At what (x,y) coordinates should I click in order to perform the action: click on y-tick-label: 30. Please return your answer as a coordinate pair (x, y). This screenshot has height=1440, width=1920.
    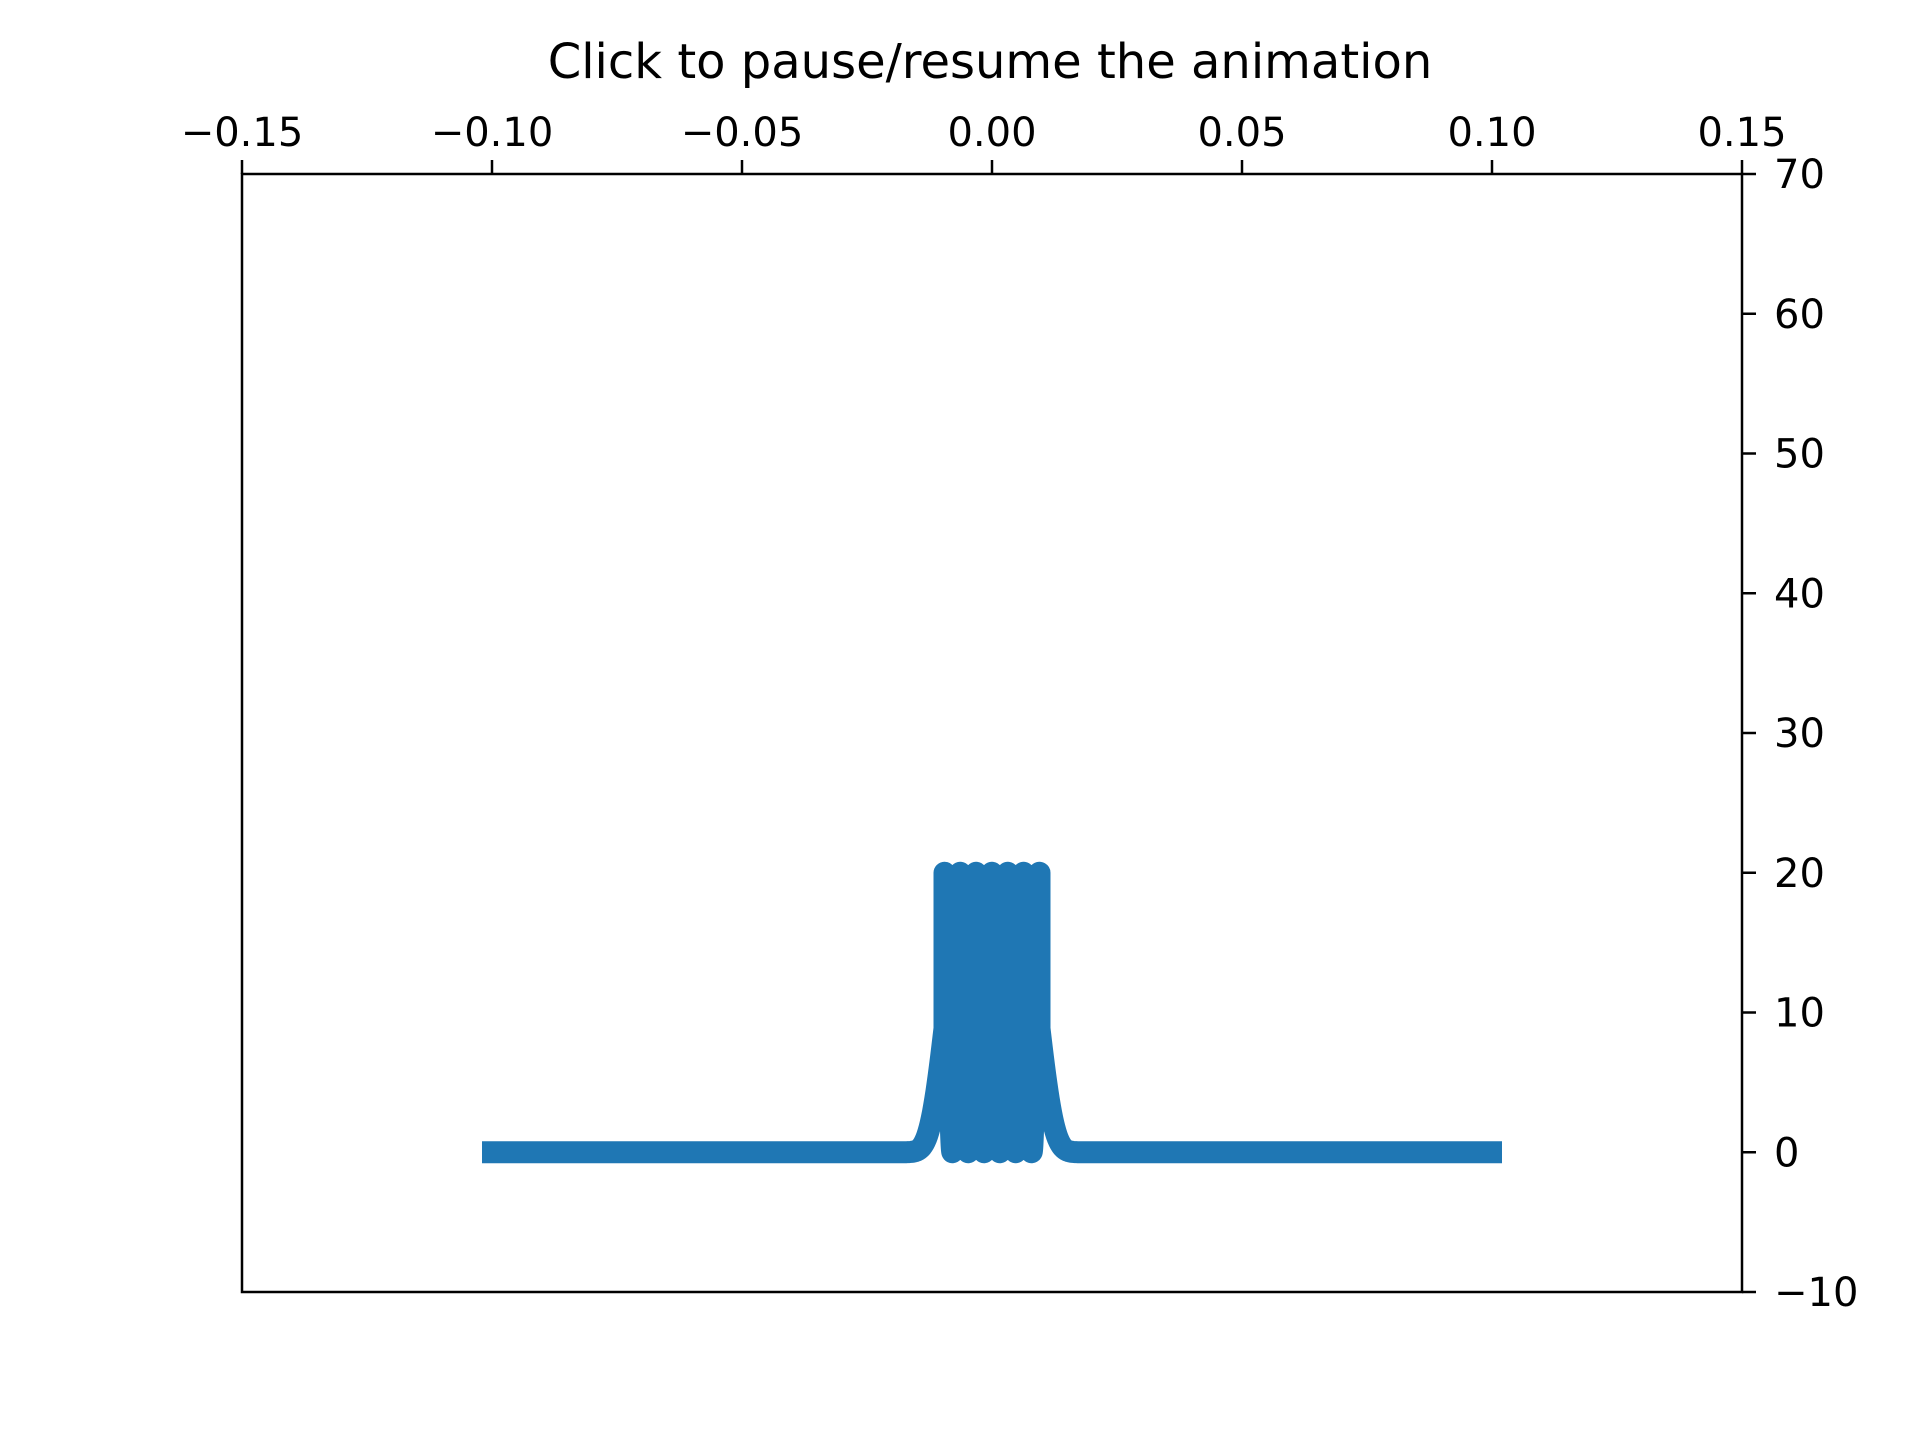
    Looking at the image, I should click on (1799, 734).